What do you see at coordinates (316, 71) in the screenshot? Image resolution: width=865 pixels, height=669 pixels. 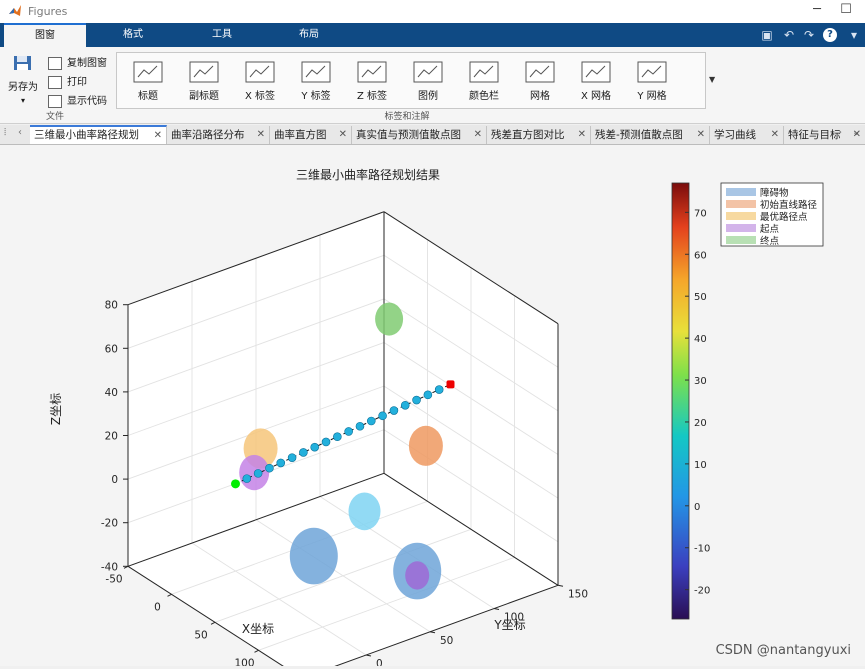 I see `y-label-icon` at bounding box center [316, 71].